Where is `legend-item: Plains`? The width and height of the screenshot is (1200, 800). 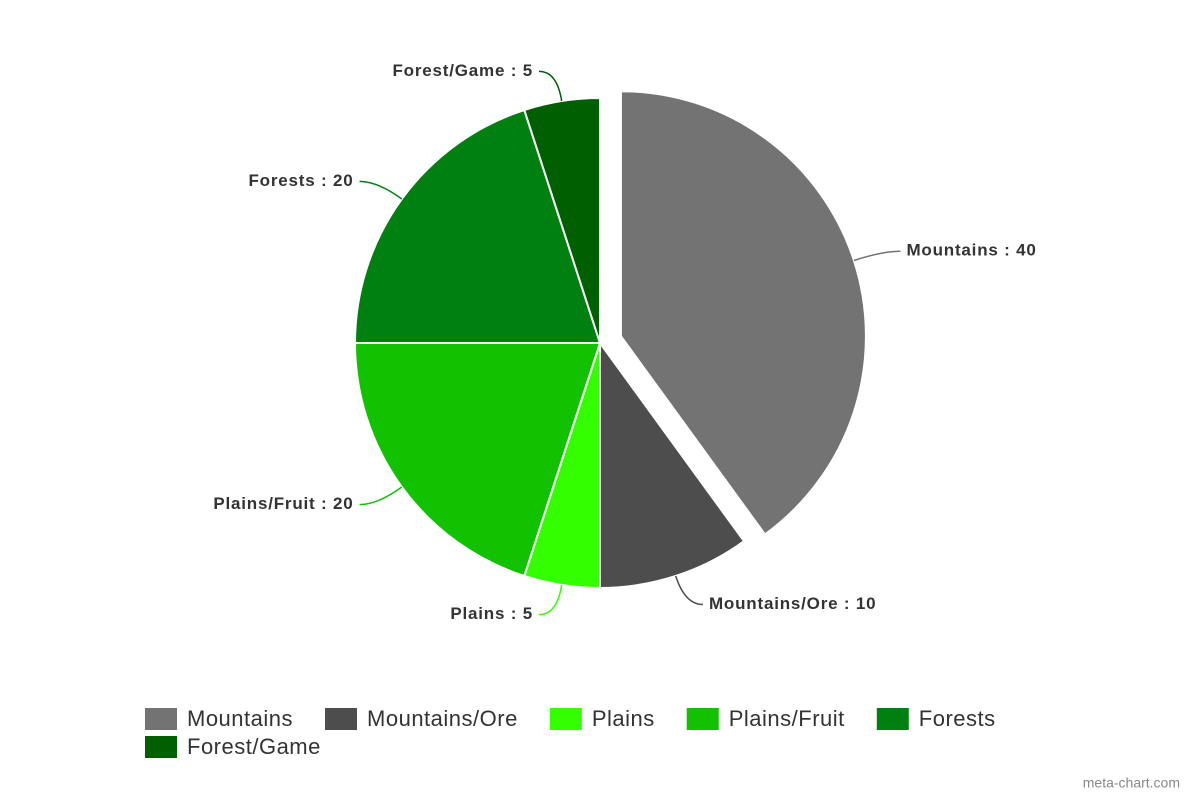 legend-item: Plains is located at coordinates (602, 718).